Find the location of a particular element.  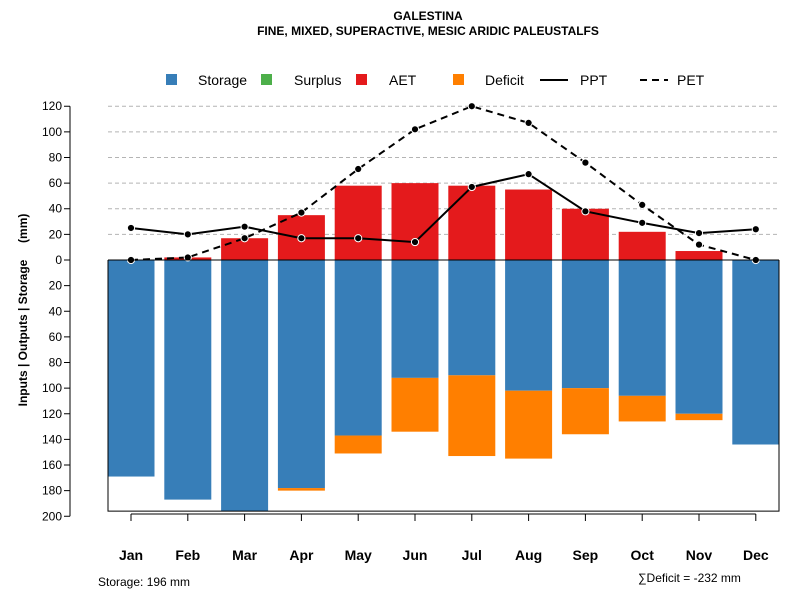

legend-label-pet: PET is located at coordinates (691, 80).